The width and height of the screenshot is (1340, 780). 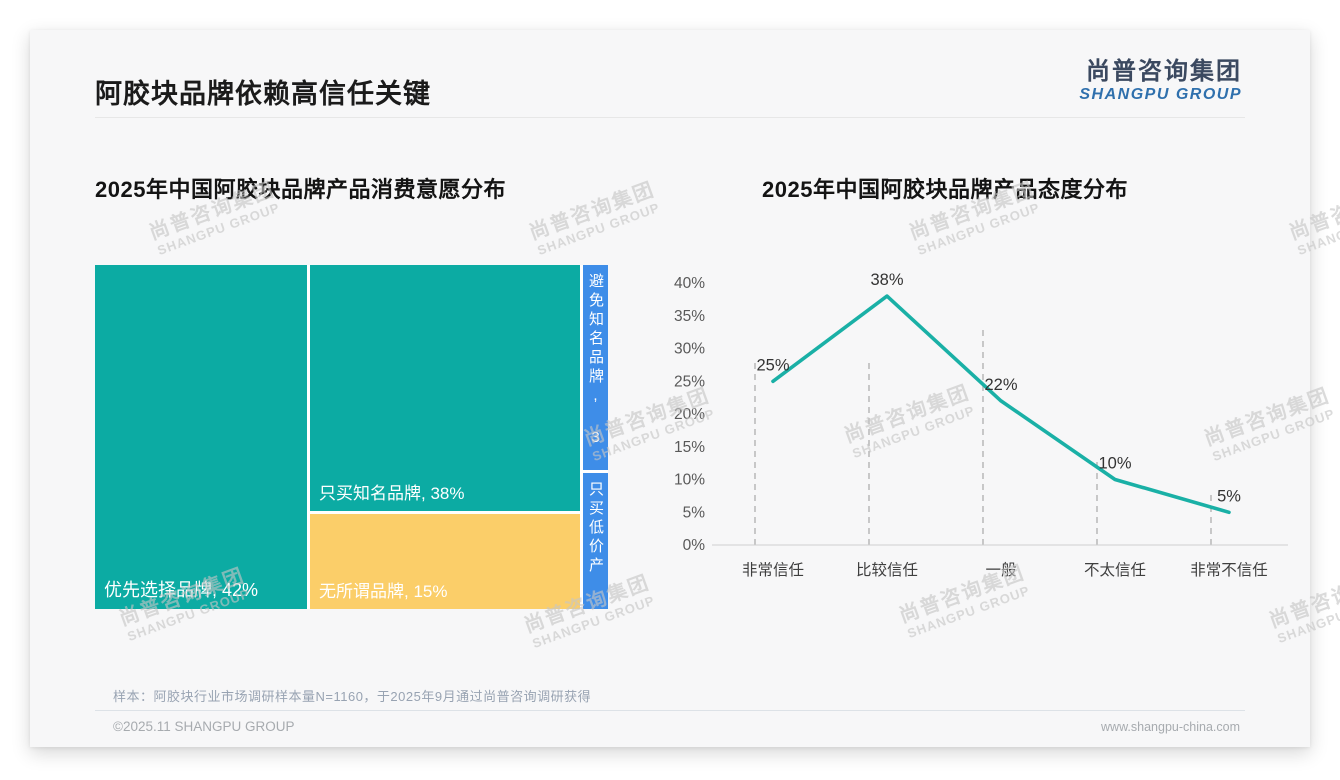 I want to click on data-point-label: 10%, so click(x=1114, y=464).